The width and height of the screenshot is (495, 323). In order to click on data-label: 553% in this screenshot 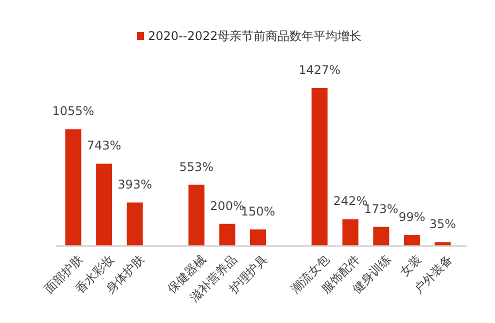, I will do `click(196, 167)`.